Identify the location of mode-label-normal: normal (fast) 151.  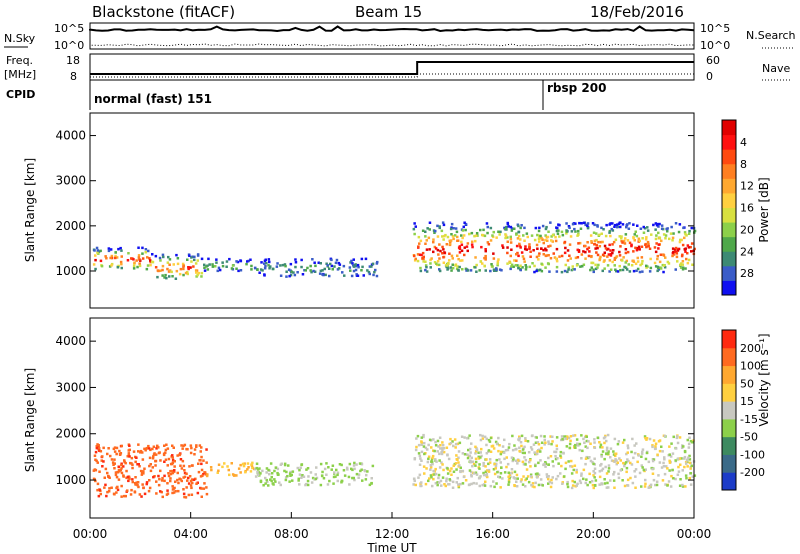
(153, 99).